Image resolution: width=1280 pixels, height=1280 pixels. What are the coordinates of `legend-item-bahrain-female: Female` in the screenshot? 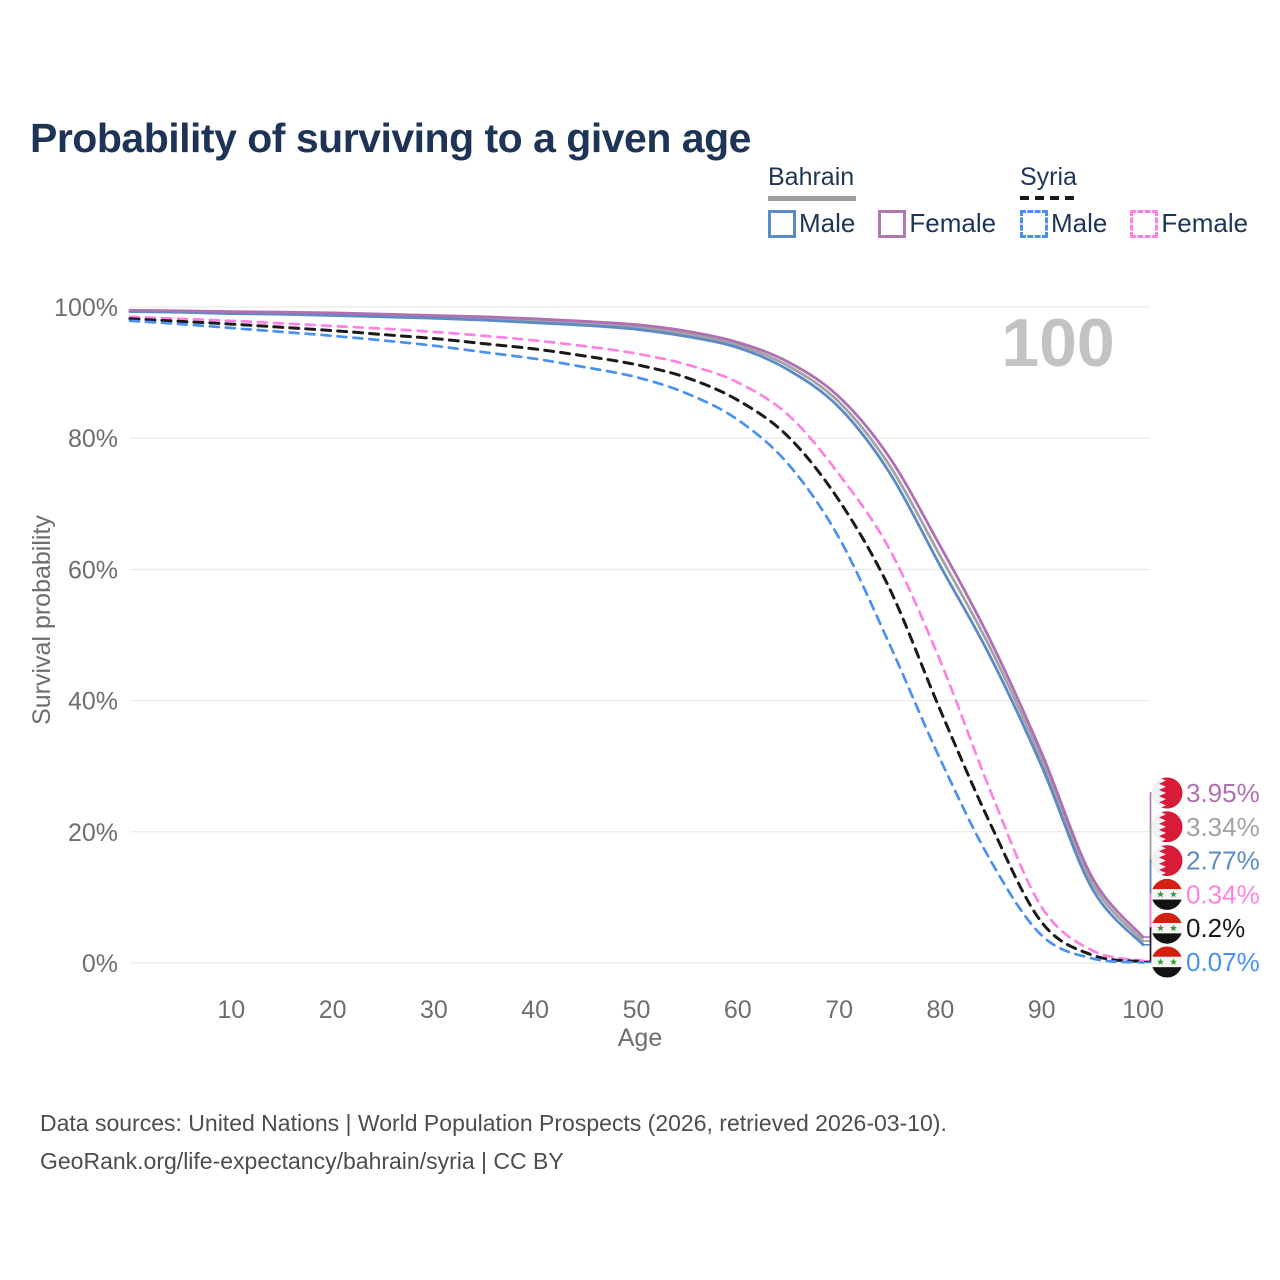 It's located at (937, 223).